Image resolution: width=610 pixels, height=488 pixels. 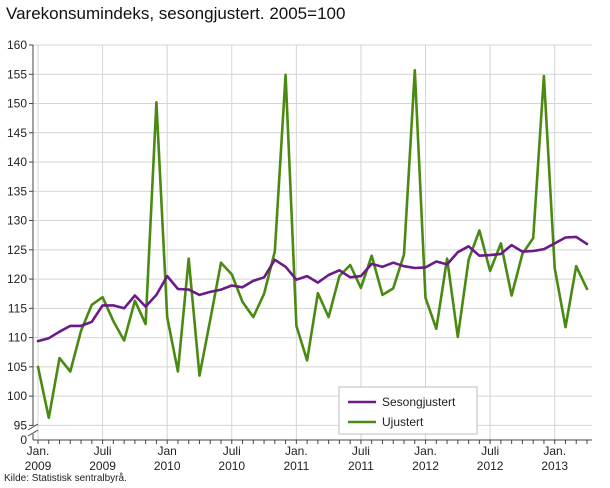 What do you see at coordinates (17, 396) in the screenshot?
I see `y-tick-label: 100` at bounding box center [17, 396].